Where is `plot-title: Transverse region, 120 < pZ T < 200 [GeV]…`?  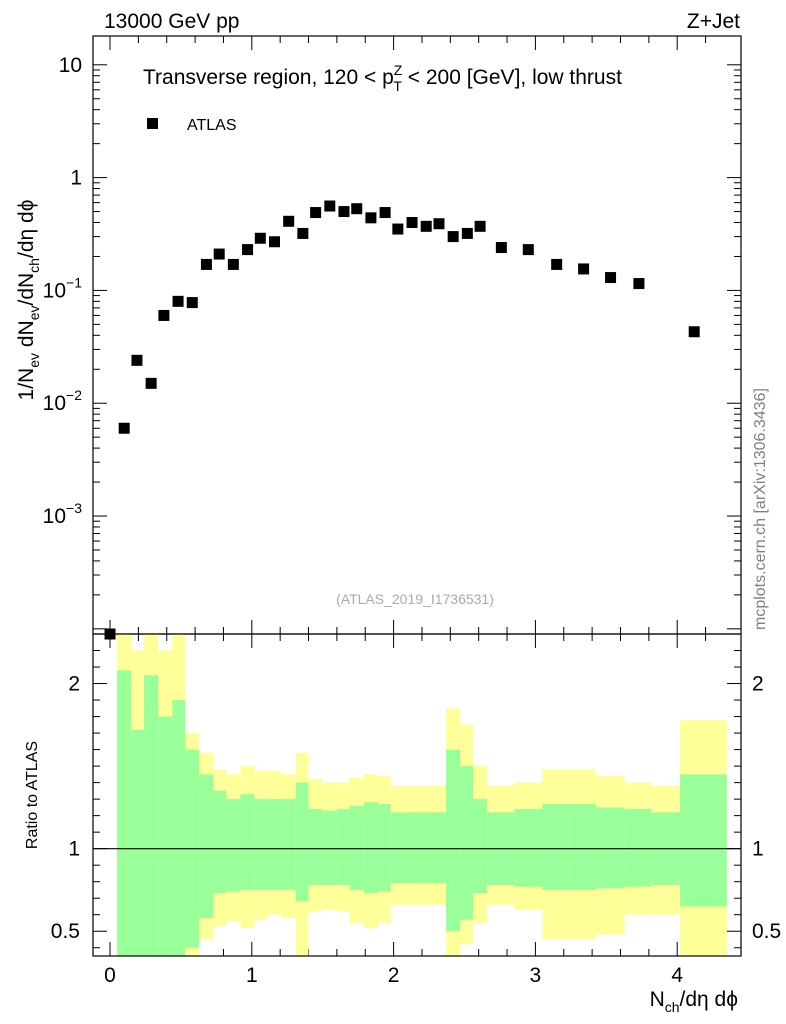
plot-title: Transverse region, 120 < pZ T < 200 [GeV]… is located at coordinates (382, 78).